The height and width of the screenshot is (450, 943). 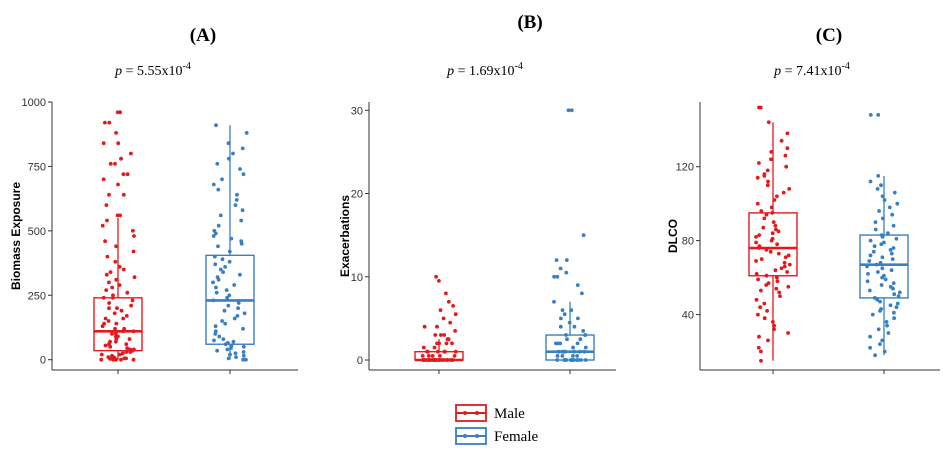 What do you see at coordinates (357, 195) in the screenshot?
I see `y-tick-label-2: 20` at bounding box center [357, 195].